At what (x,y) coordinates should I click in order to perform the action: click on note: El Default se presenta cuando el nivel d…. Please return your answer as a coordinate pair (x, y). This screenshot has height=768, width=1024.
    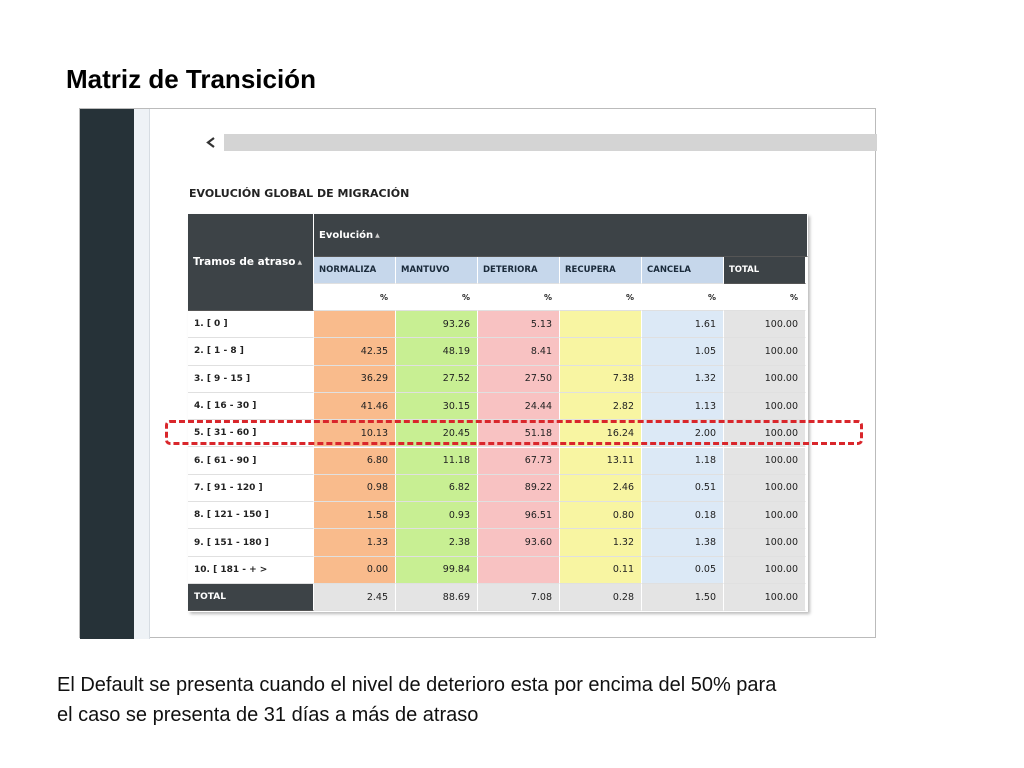
    Looking at the image, I should click on (416, 700).